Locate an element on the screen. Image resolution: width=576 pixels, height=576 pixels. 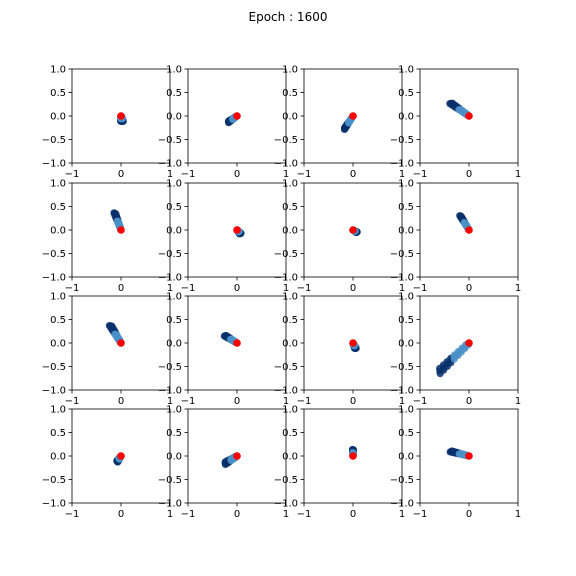
subplot-16: −1 0 1−1.0−0.50.00.51.0 is located at coordinates (455, 463).